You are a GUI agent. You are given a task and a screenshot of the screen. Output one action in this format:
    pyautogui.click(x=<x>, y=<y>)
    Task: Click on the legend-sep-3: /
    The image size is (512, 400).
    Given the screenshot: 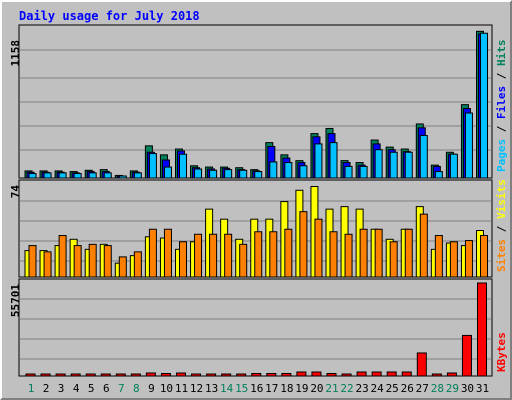 What is the action you would take?
    pyautogui.click(x=501, y=229)
    